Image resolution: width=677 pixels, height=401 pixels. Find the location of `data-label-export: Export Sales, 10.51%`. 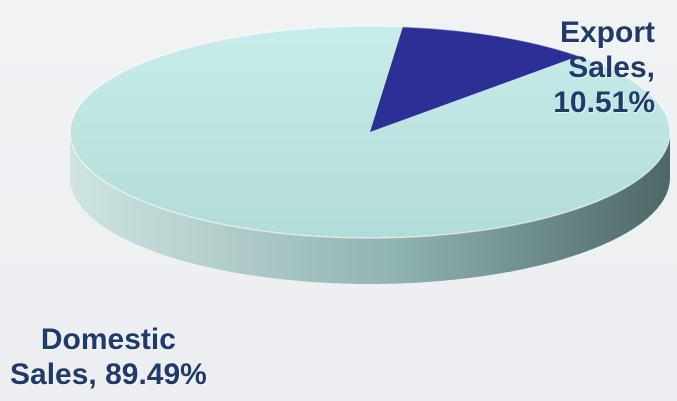

data-label-export: Export Sales, 10.51% is located at coordinates (604, 67).